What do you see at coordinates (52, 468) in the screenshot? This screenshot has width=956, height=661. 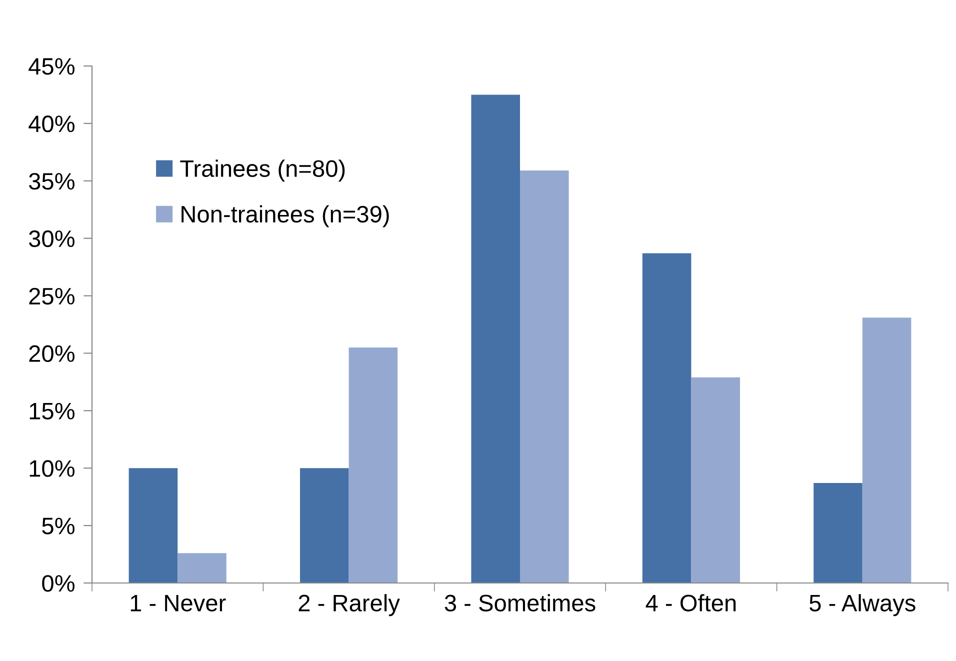 I see `y-tick-label: 10%` at bounding box center [52, 468].